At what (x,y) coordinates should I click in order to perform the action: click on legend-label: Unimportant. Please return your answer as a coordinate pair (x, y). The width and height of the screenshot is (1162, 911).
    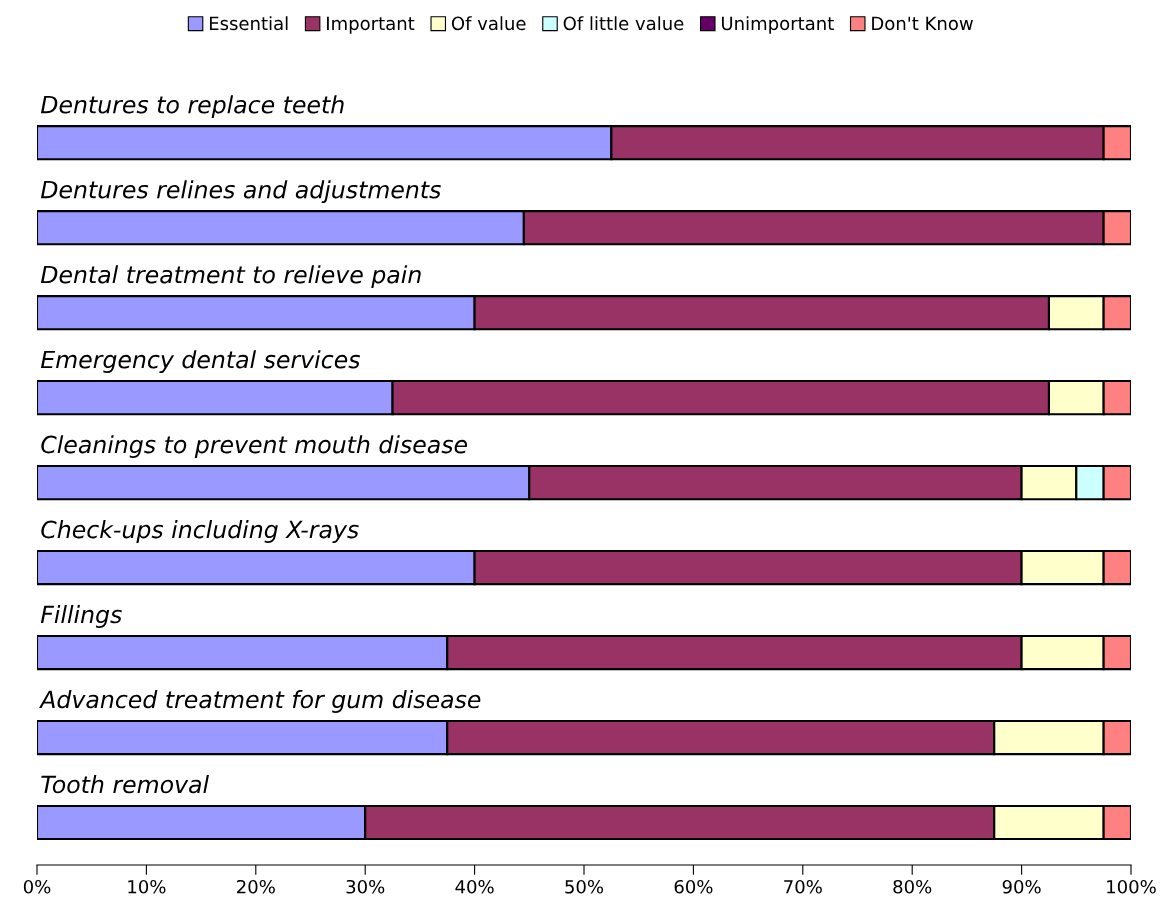
    Looking at the image, I should click on (777, 25).